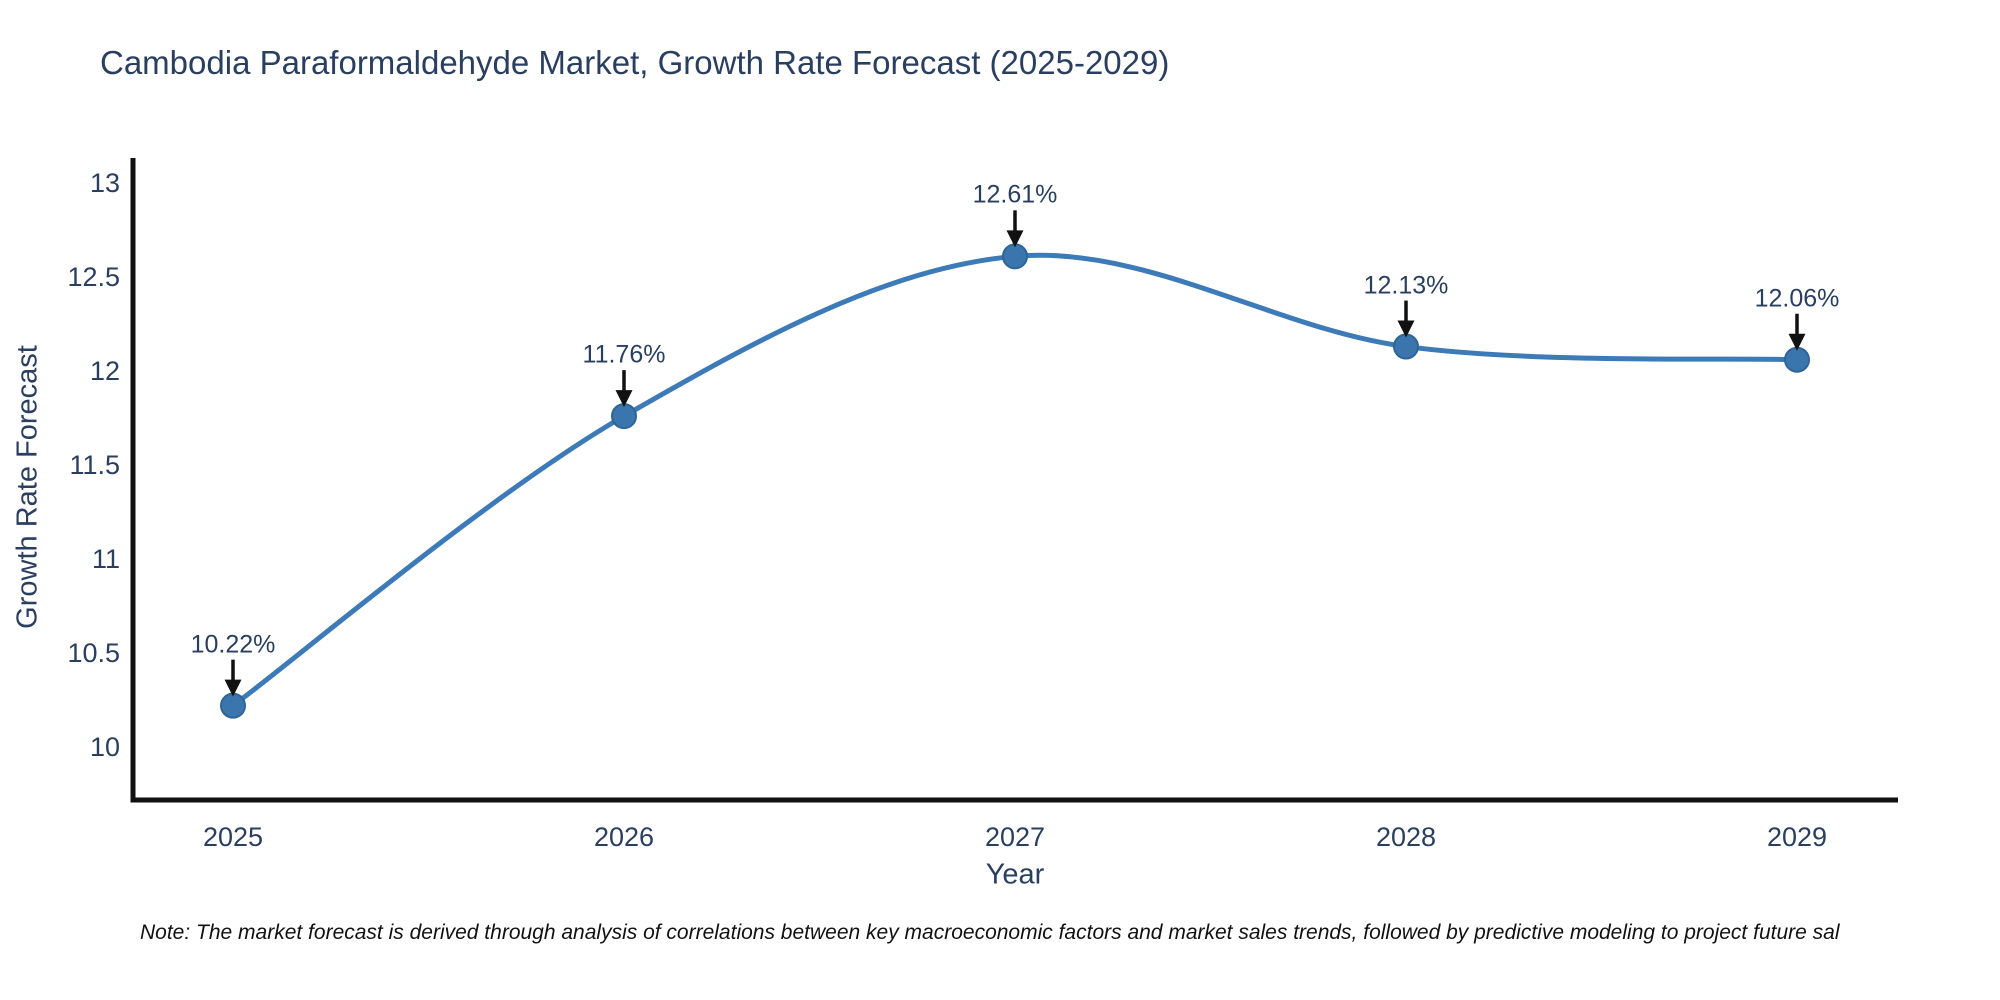  I want to click on y-tick-label: 13, so click(104, 183).